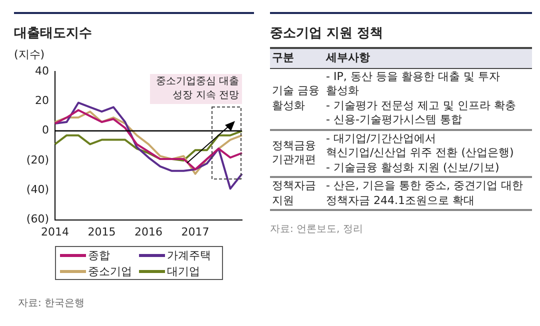 Image resolution: width=540 pixels, height=326 pixels. I want to click on y-tick-label: 40, so click(42, 71).